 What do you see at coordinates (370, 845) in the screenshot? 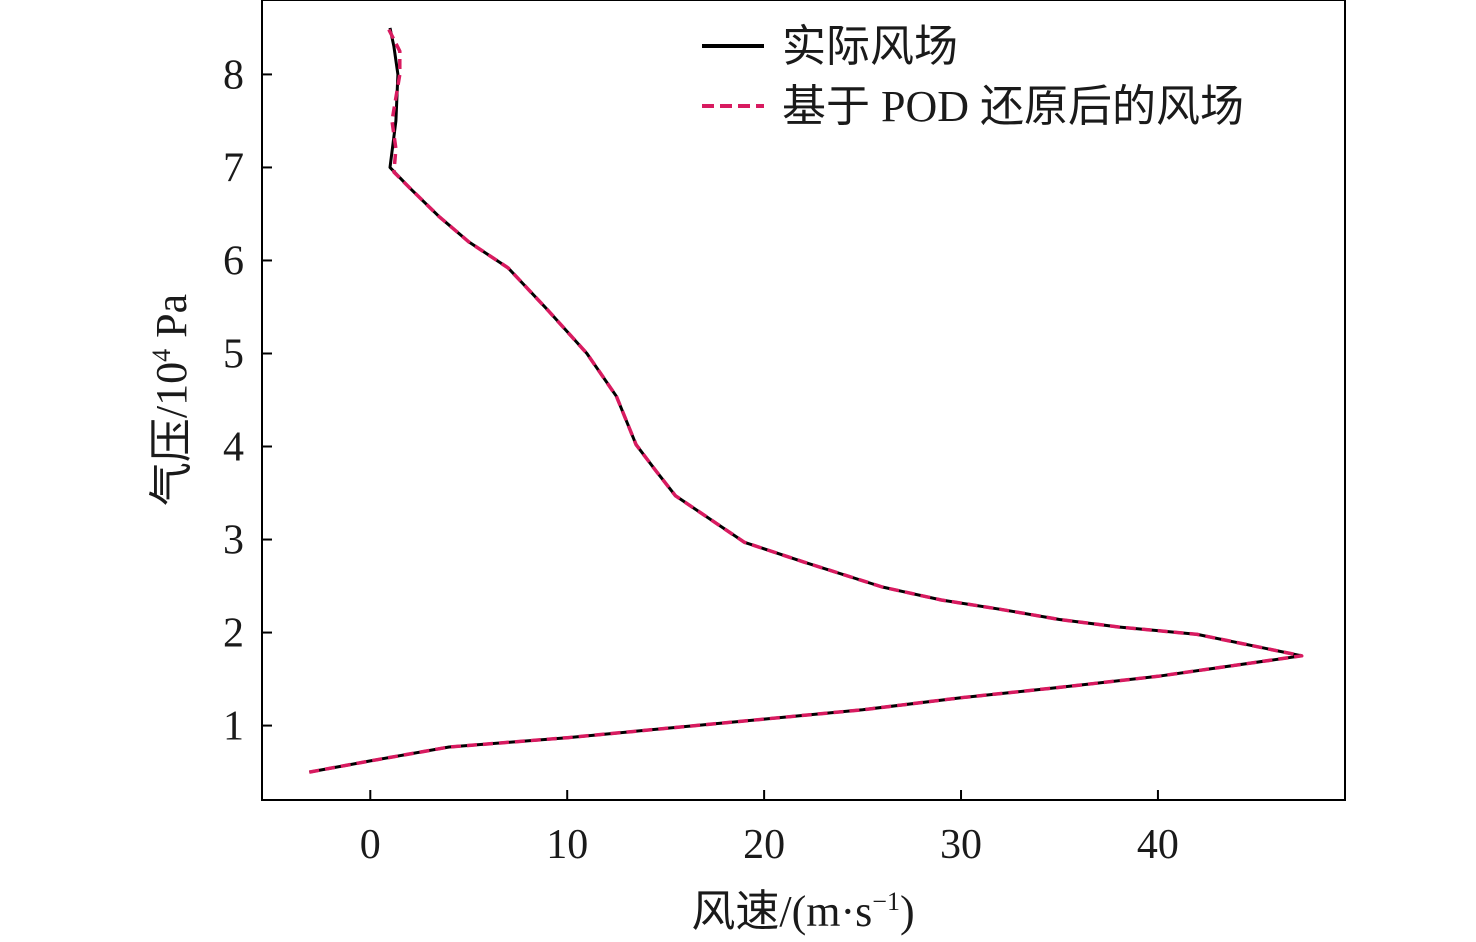
I see `x-tick-label: 0` at bounding box center [370, 845].